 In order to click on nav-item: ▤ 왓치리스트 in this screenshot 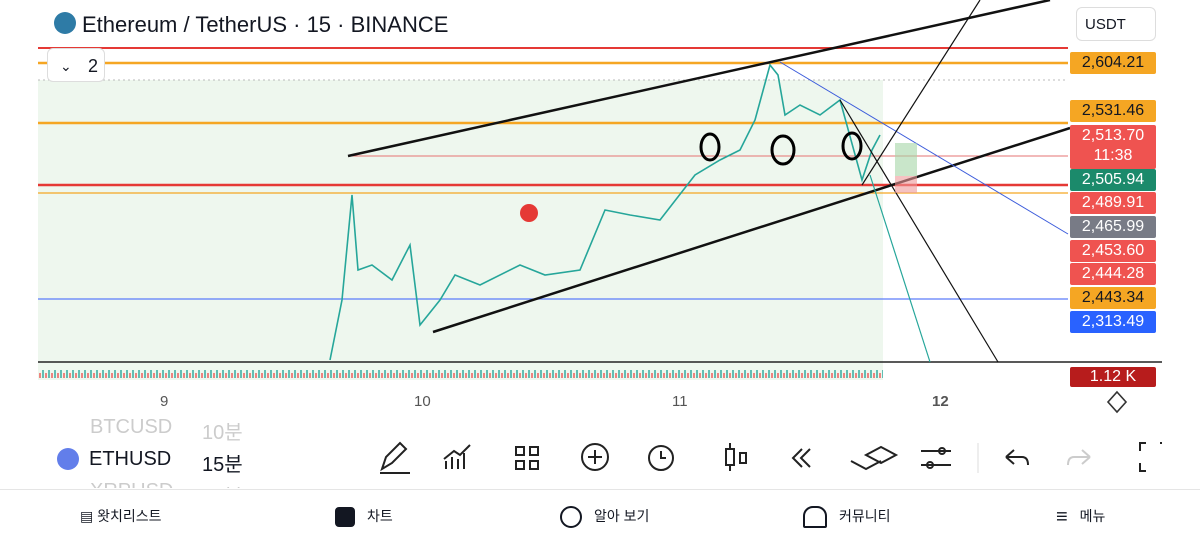, I will do `click(121, 516)`.